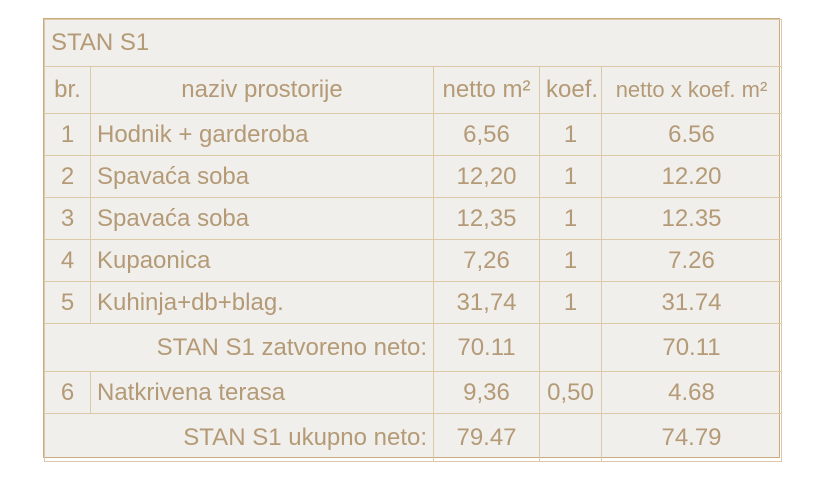 This screenshot has width=816, height=486. I want to click on room-total: 12.20, so click(691, 176).